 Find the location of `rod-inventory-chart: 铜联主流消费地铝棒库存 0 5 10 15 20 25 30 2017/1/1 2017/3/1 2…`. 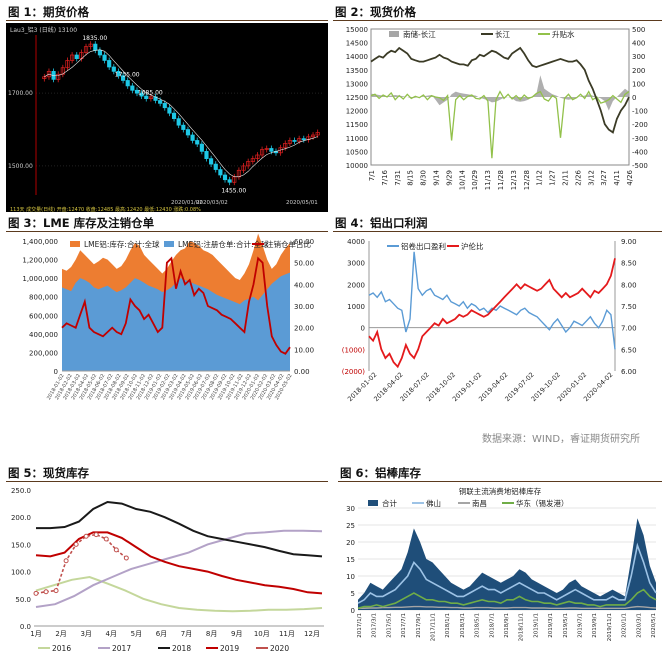

rod-inventory-chart: 铜联主流消费地铝棒库存 0 5 10 15 20 25 30 2017/1/1 2017/3/1 2… is located at coordinates (501, 563).